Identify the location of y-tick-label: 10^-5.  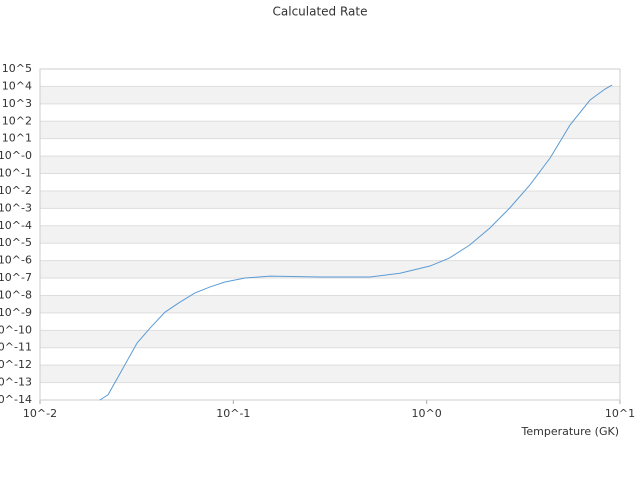
(16, 242).